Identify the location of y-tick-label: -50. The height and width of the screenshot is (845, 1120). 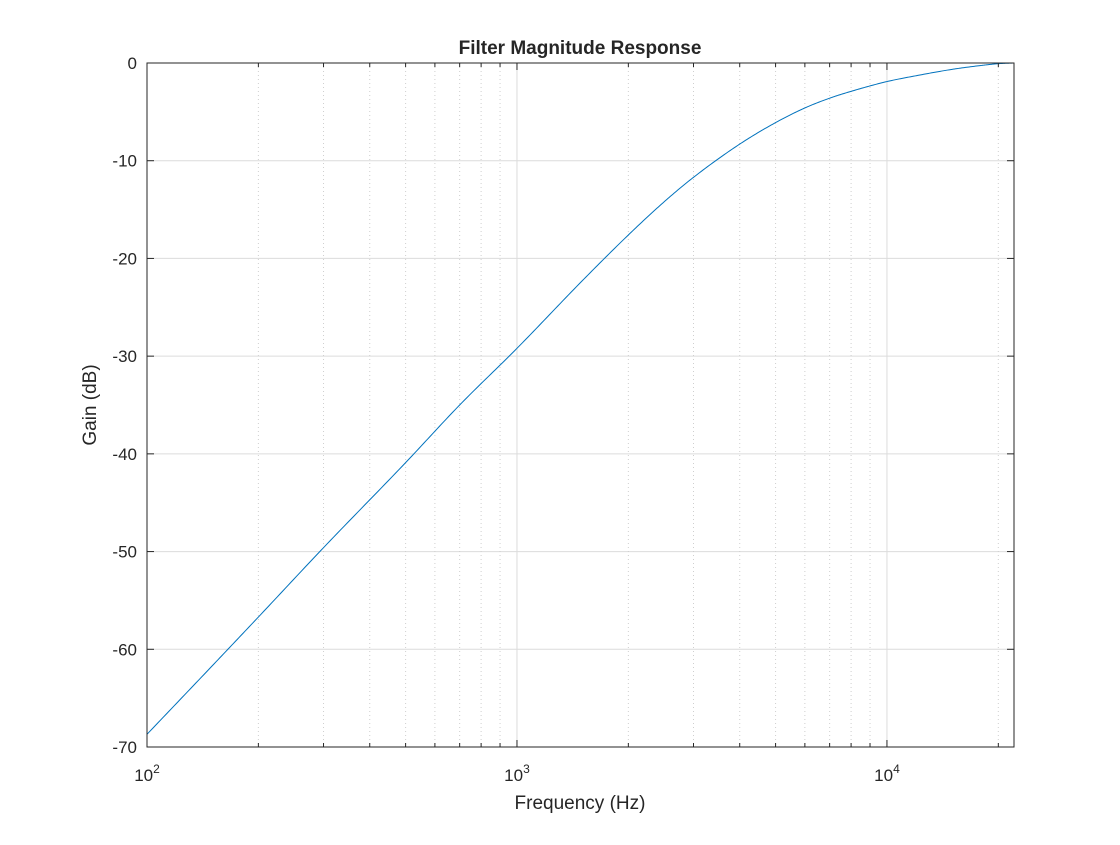
(124, 552).